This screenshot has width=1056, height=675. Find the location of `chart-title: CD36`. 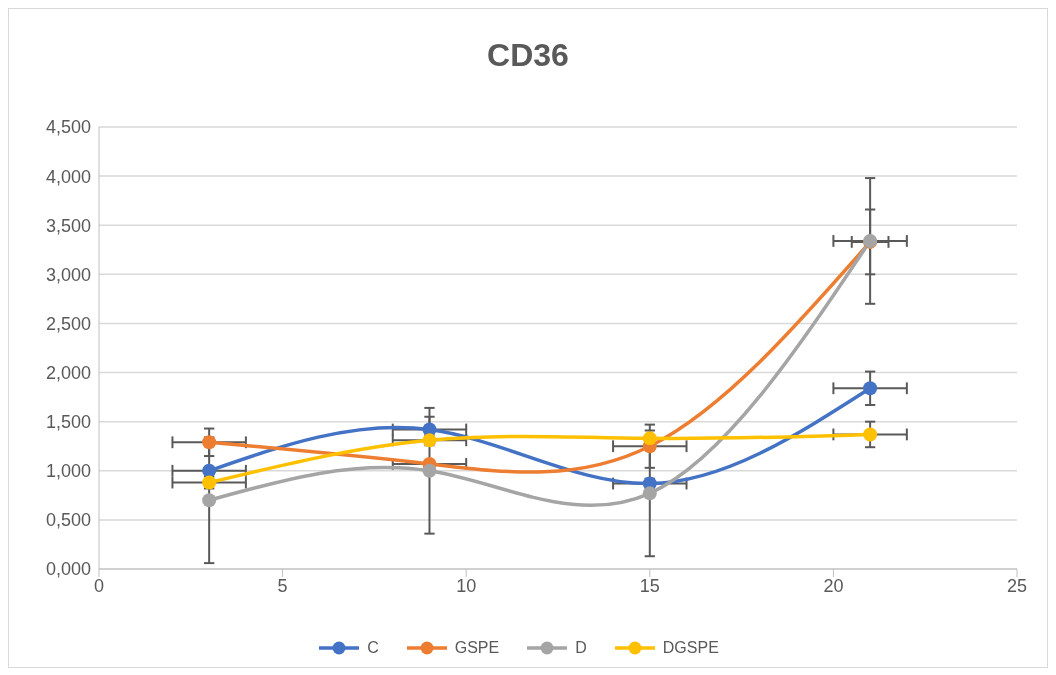

chart-title: CD36 is located at coordinates (528, 56).